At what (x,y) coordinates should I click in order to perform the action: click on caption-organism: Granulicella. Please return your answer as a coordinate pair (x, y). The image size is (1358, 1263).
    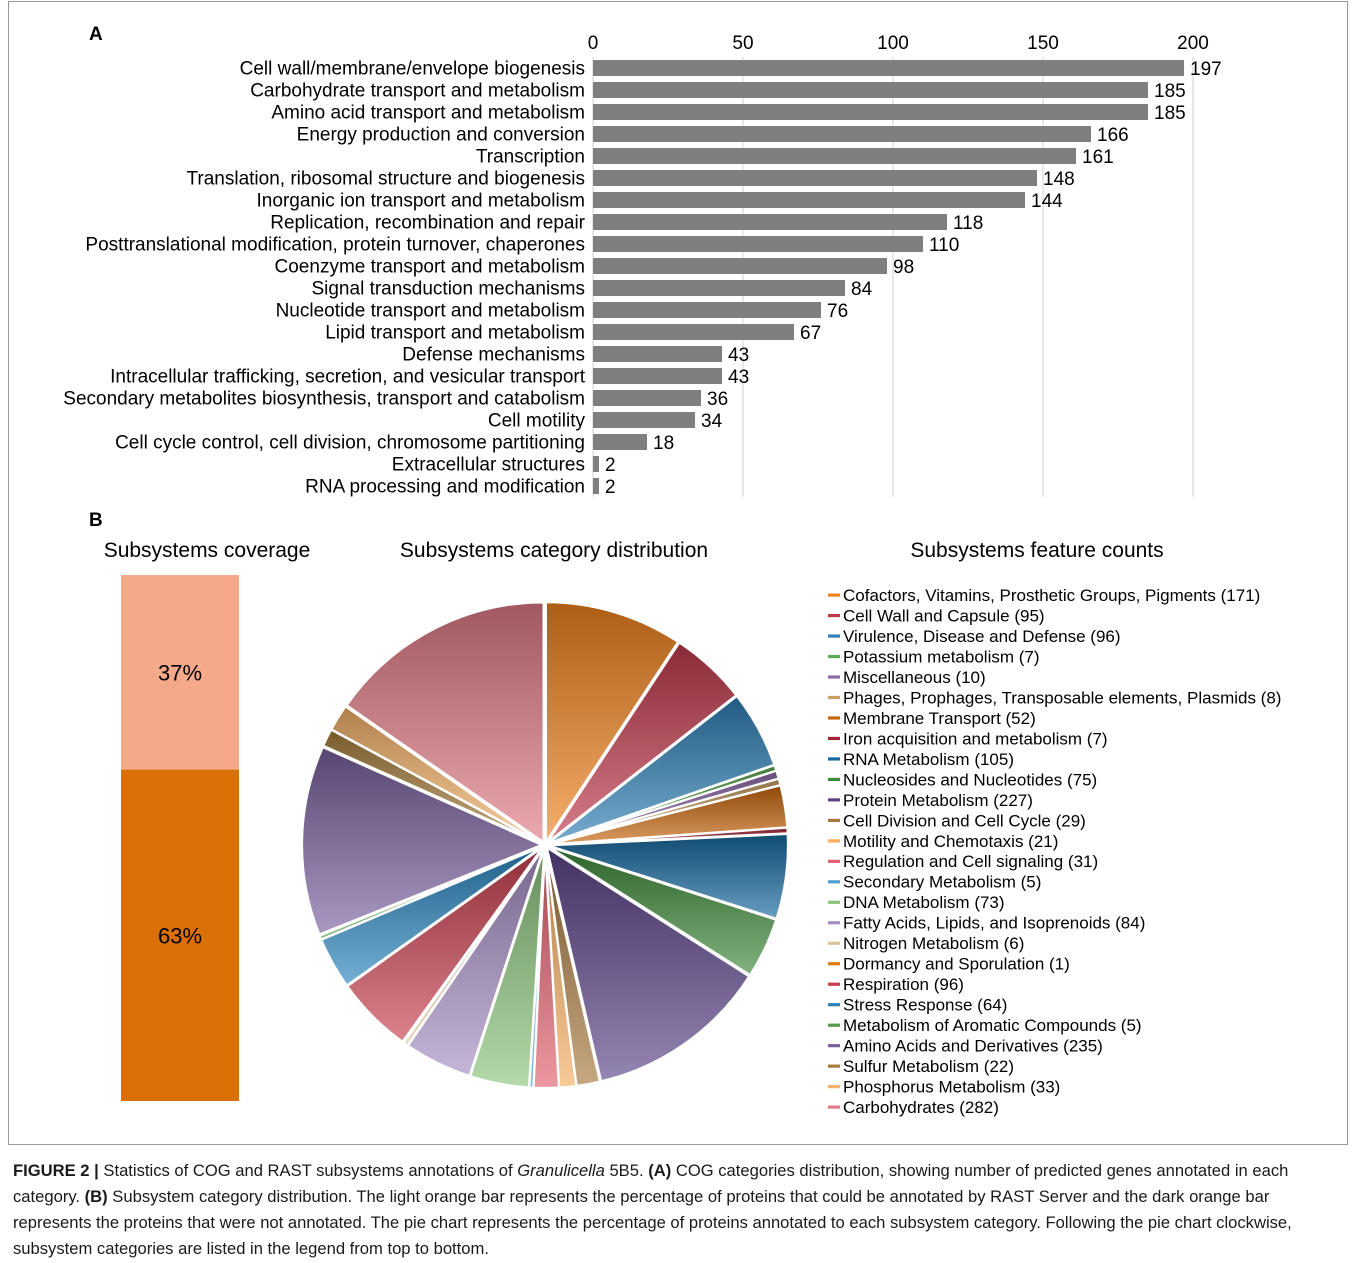
    Looking at the image, I should click on (561, 1170).